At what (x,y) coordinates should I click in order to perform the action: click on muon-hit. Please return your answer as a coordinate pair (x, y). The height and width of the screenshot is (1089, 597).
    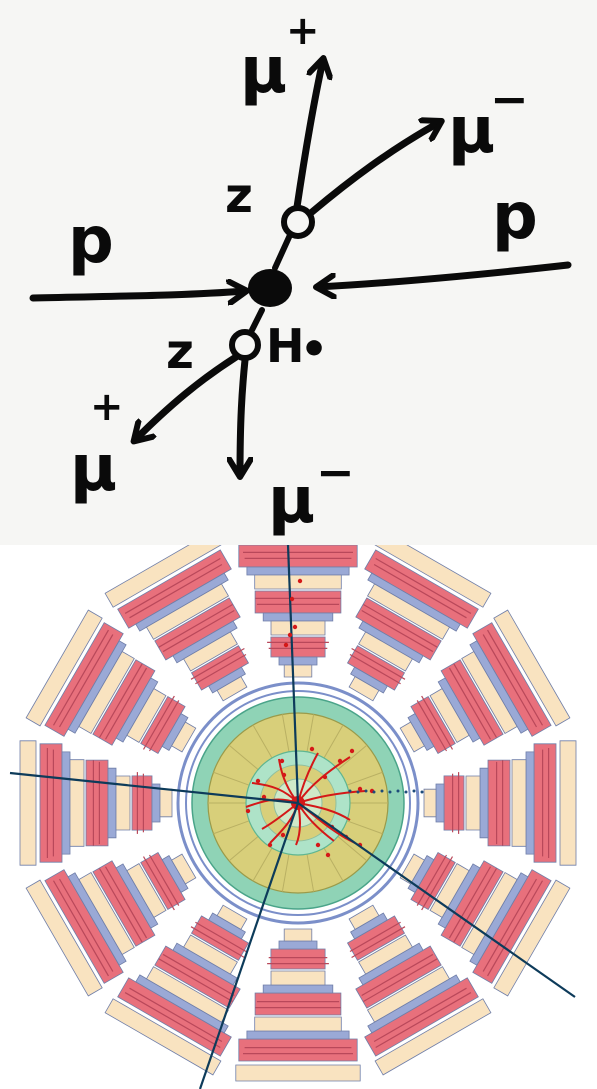
    Looking at the image, I should click on (300, 581).